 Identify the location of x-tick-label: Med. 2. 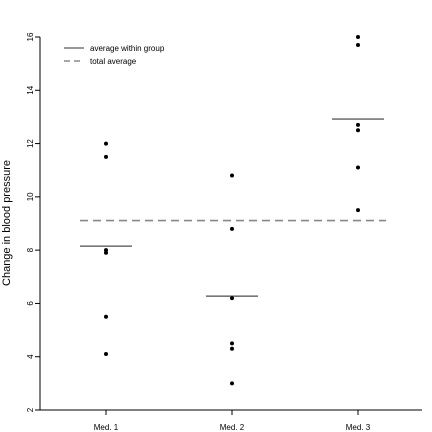
(232, 427).